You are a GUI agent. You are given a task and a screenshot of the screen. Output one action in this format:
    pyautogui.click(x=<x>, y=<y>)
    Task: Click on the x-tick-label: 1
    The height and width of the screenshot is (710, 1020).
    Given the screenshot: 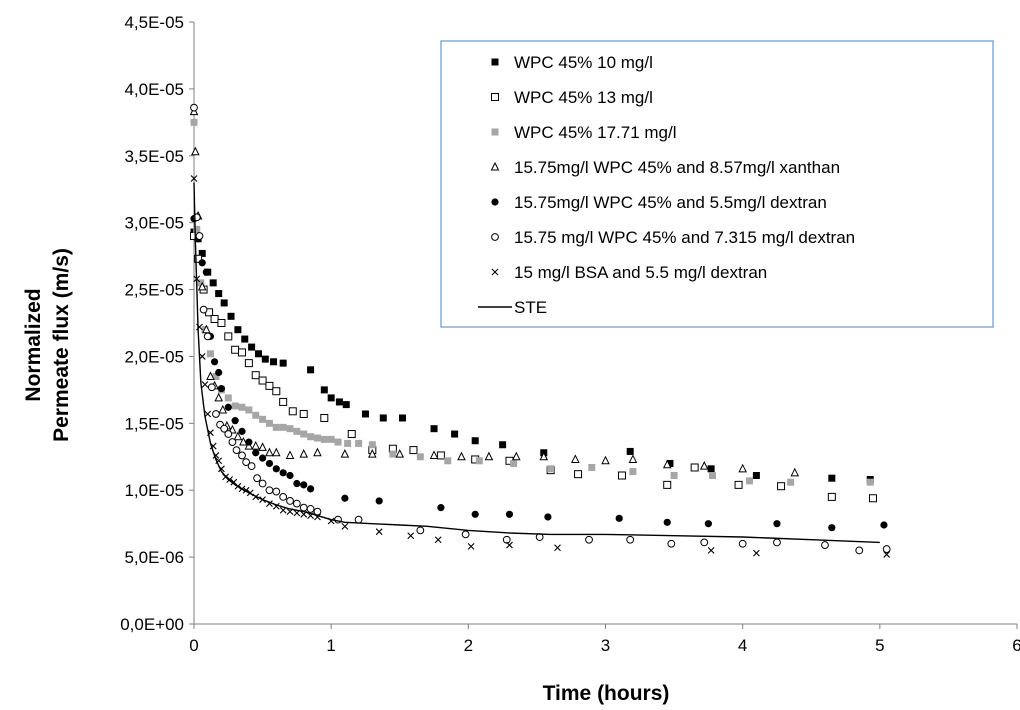 What is the action you would take?
    pyautogui.click(x=330, y=645)
    